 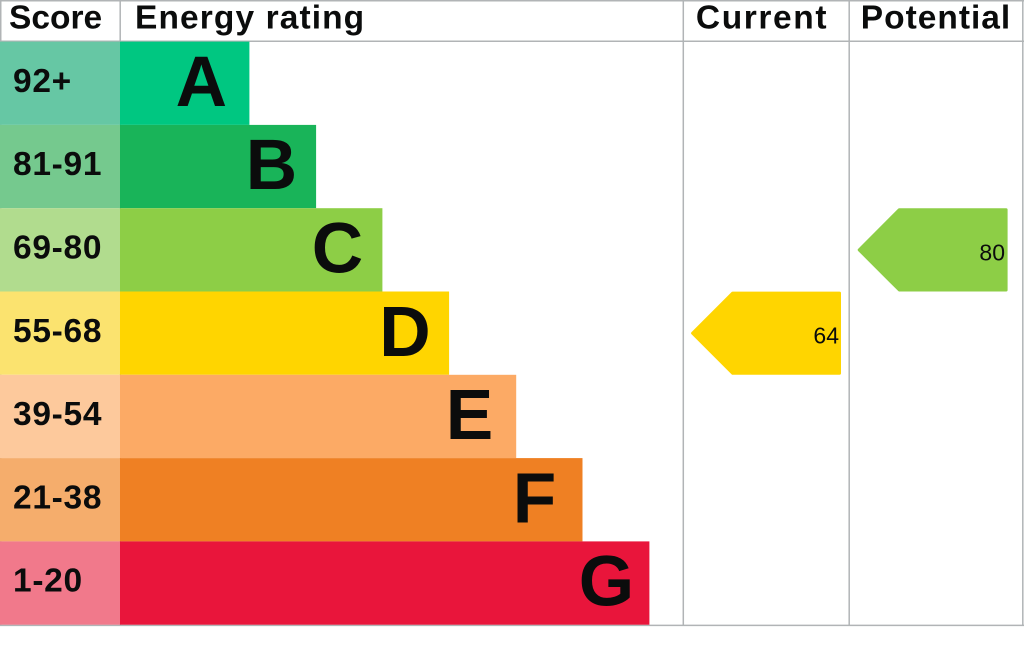 What do you see at coordinates (57, 331) in the screenshot?
I see `svg-text: 55-68` at bounding box center [57, 331].